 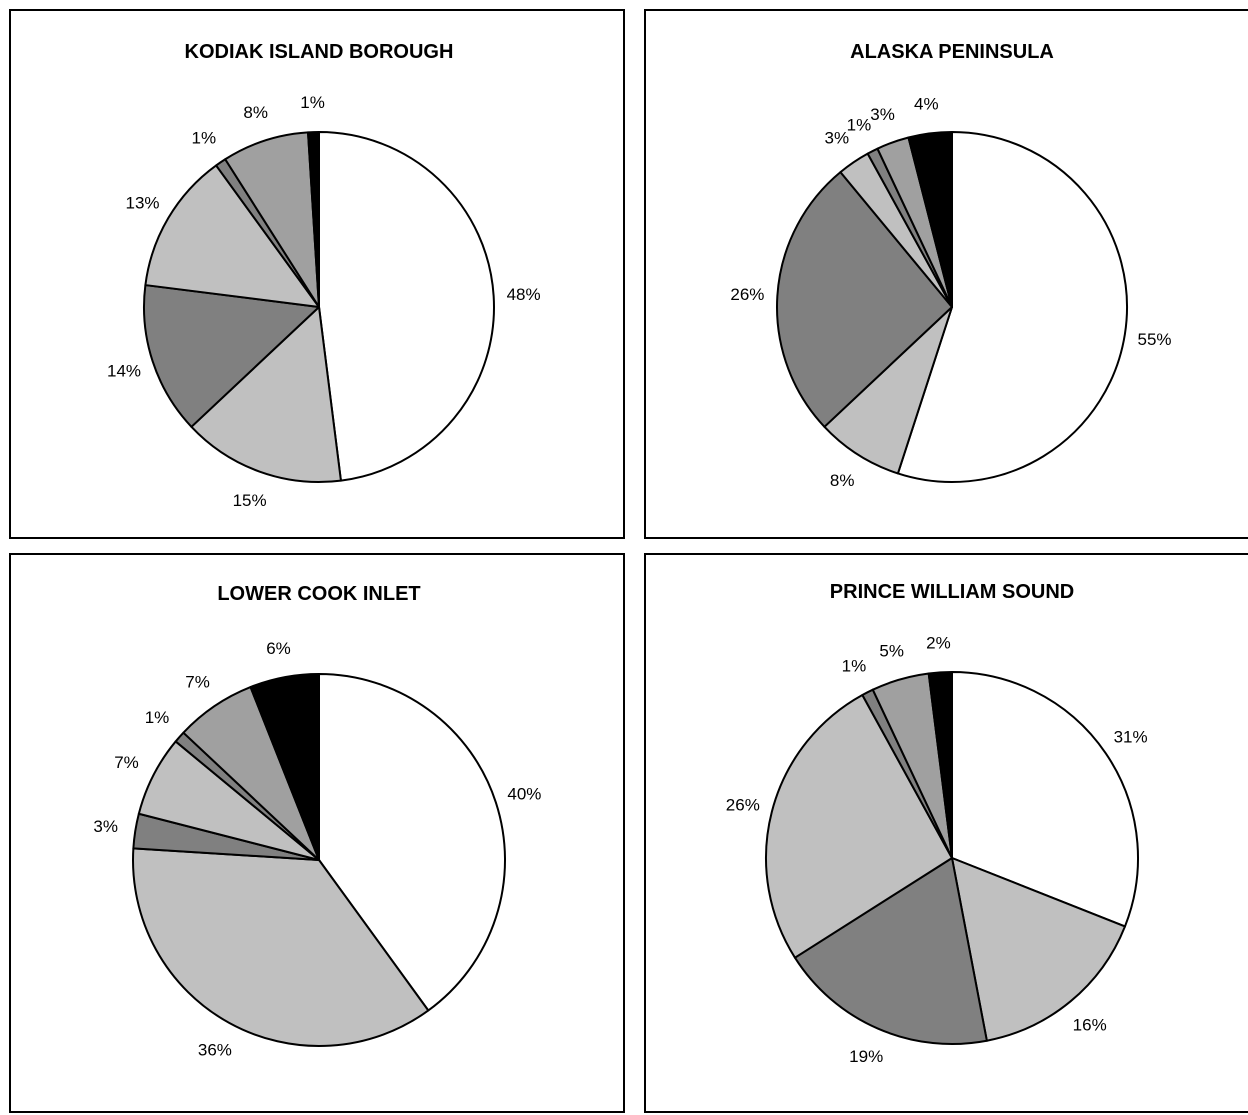 What do you see at coordinates (142, 203) in the screenshot?
I see `slice-label: 13%` at bounding box center [142, 203].